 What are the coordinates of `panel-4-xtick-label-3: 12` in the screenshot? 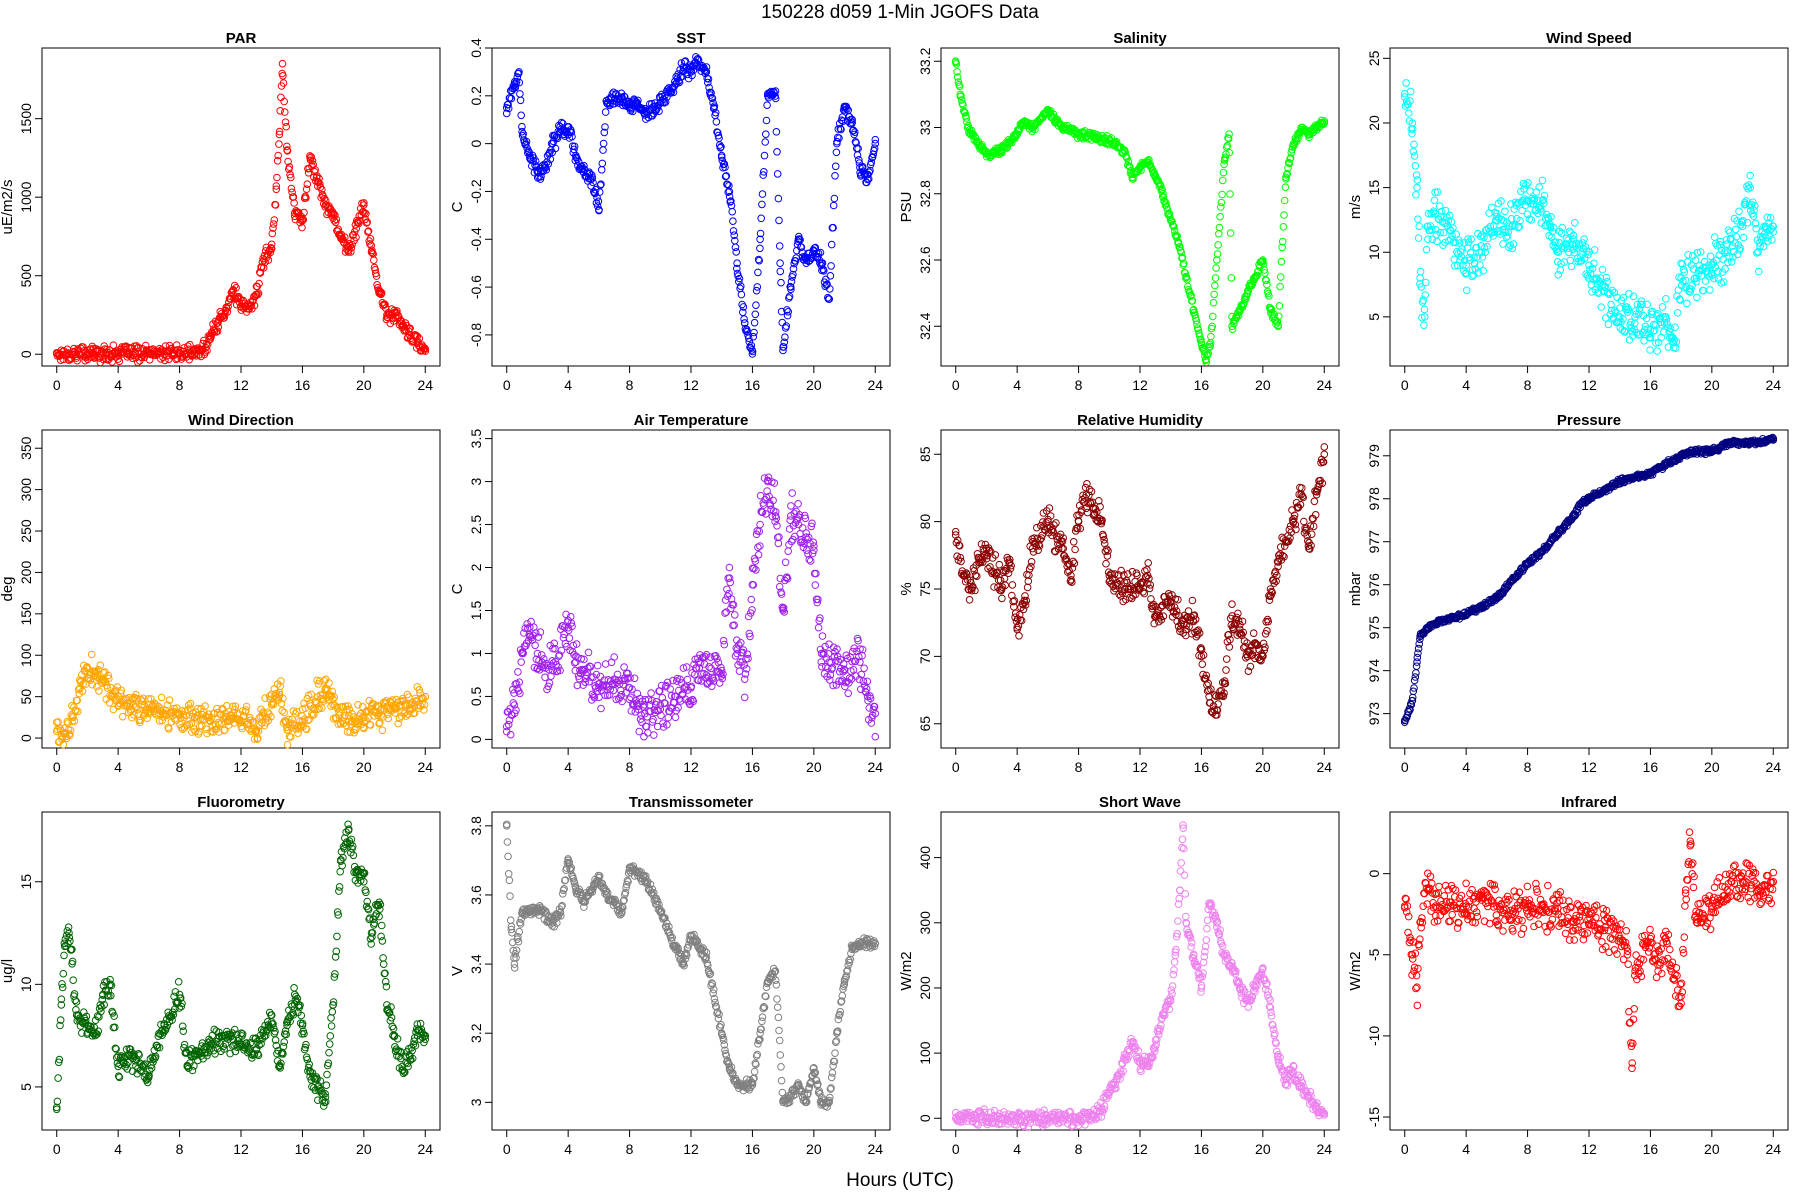 It's located at (241, 767).